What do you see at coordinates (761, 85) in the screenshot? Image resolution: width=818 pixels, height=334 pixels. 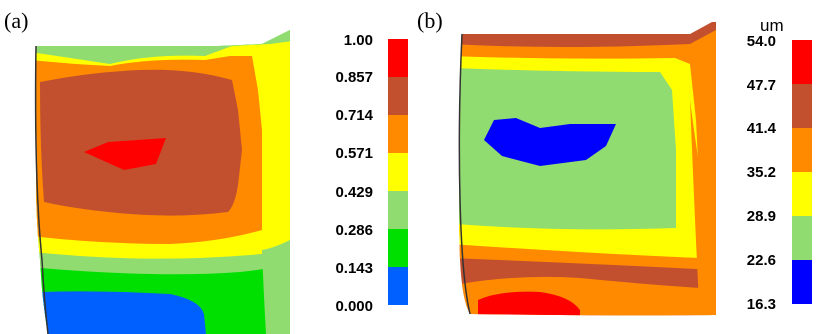 I see `colorbar-b-tick: 47.7` at bounding box center [761, 85].